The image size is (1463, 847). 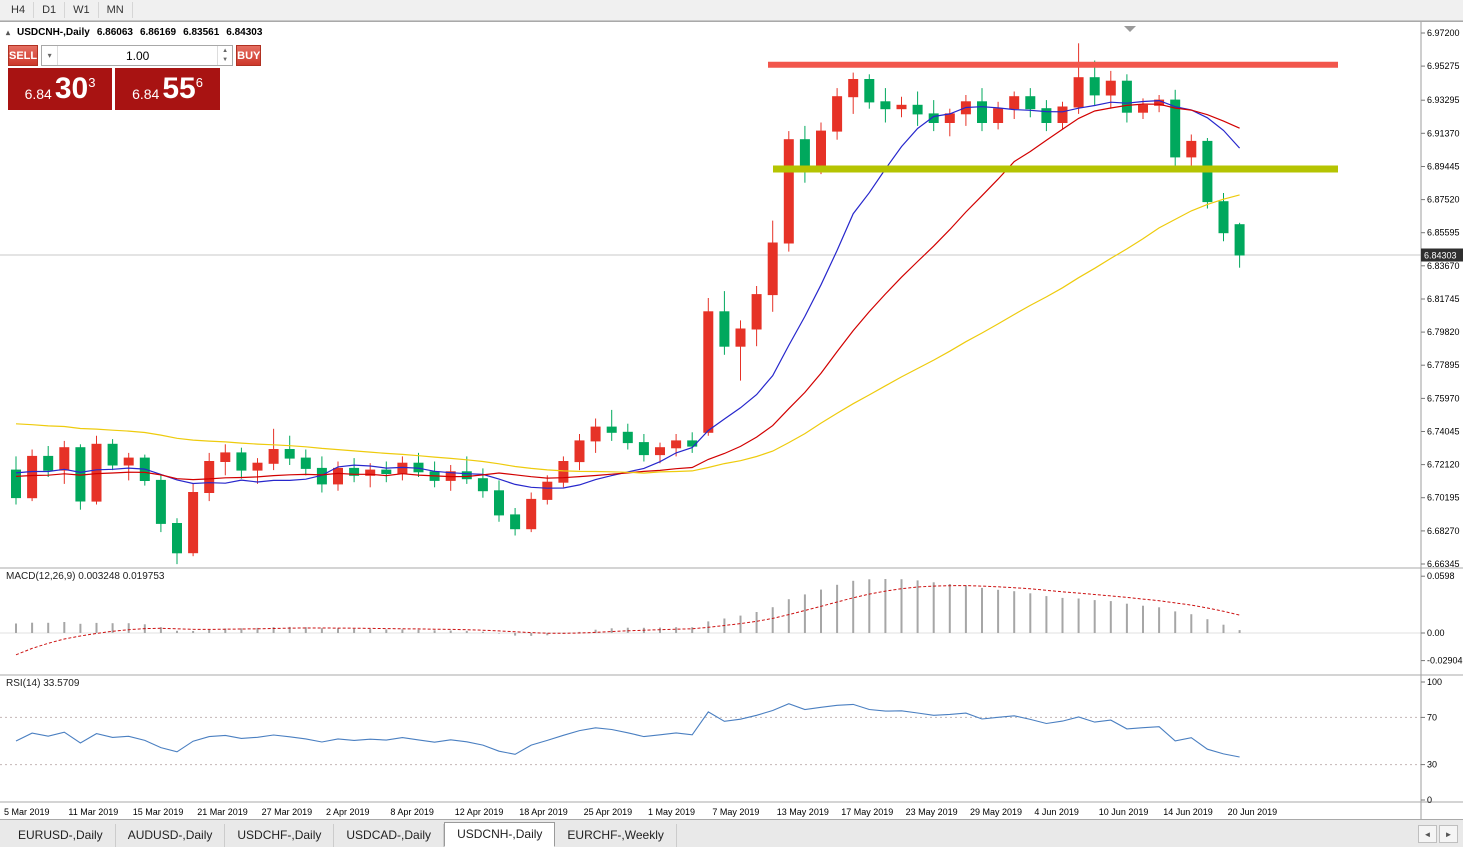 What do you see at coordinates (1427, 834) in the screenshot?
I see `tab-scroll-left-icon: ◄` at bounding box center [1427, 834].